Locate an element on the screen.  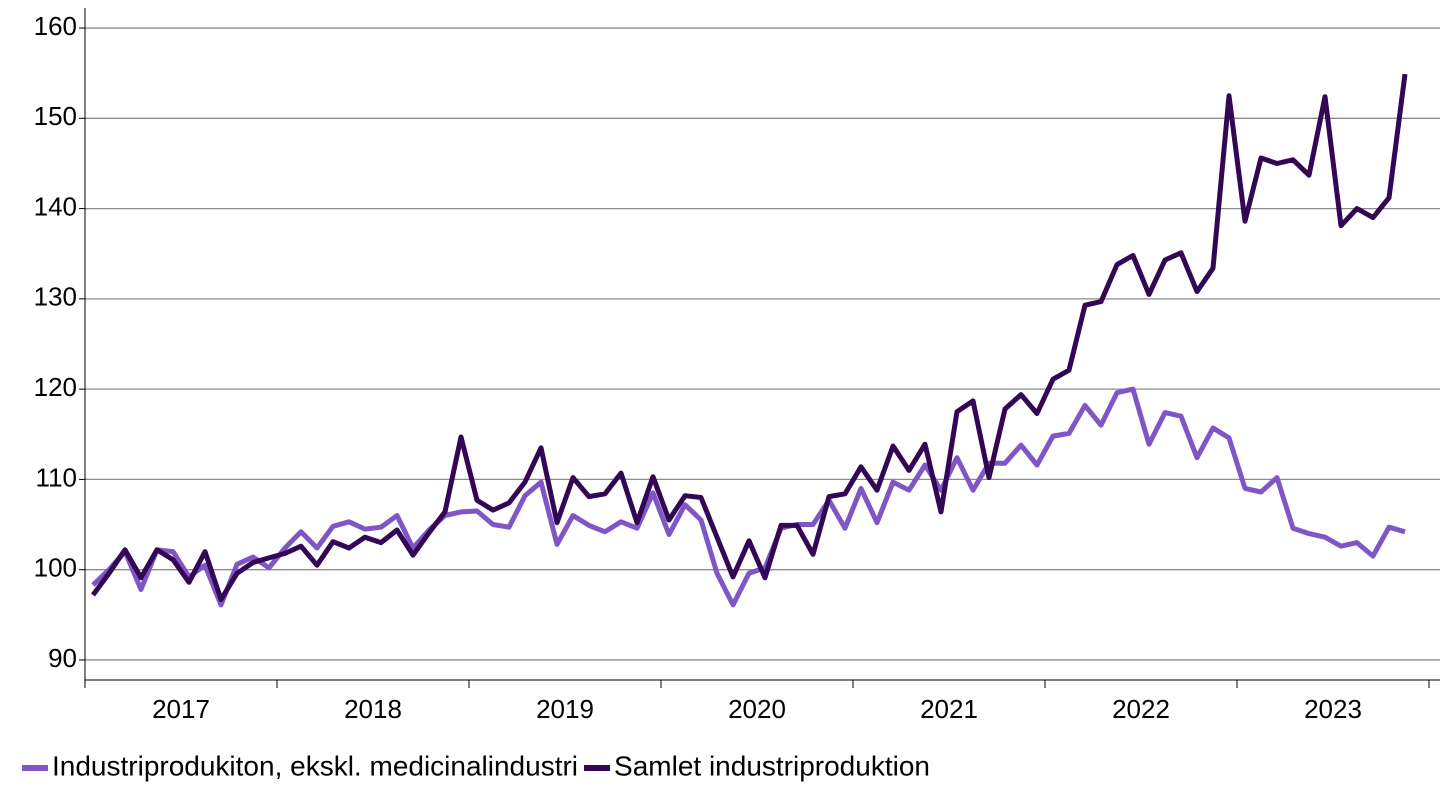
legend-label: Samlet industriproduktion is located at coordinates (772, 765).